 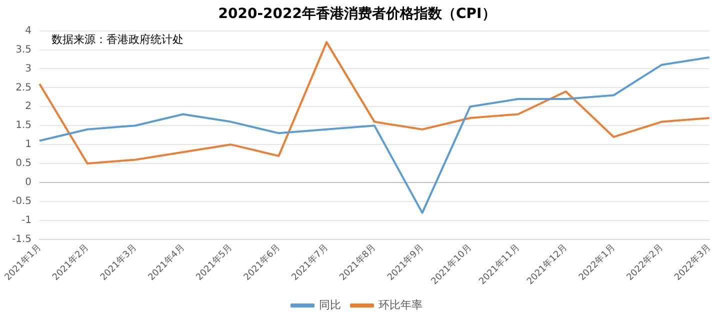 What do you see at coordinates (28, 182) in the screenshot?
I see `y-tick-label: 0` at bounding box center [28, 182].